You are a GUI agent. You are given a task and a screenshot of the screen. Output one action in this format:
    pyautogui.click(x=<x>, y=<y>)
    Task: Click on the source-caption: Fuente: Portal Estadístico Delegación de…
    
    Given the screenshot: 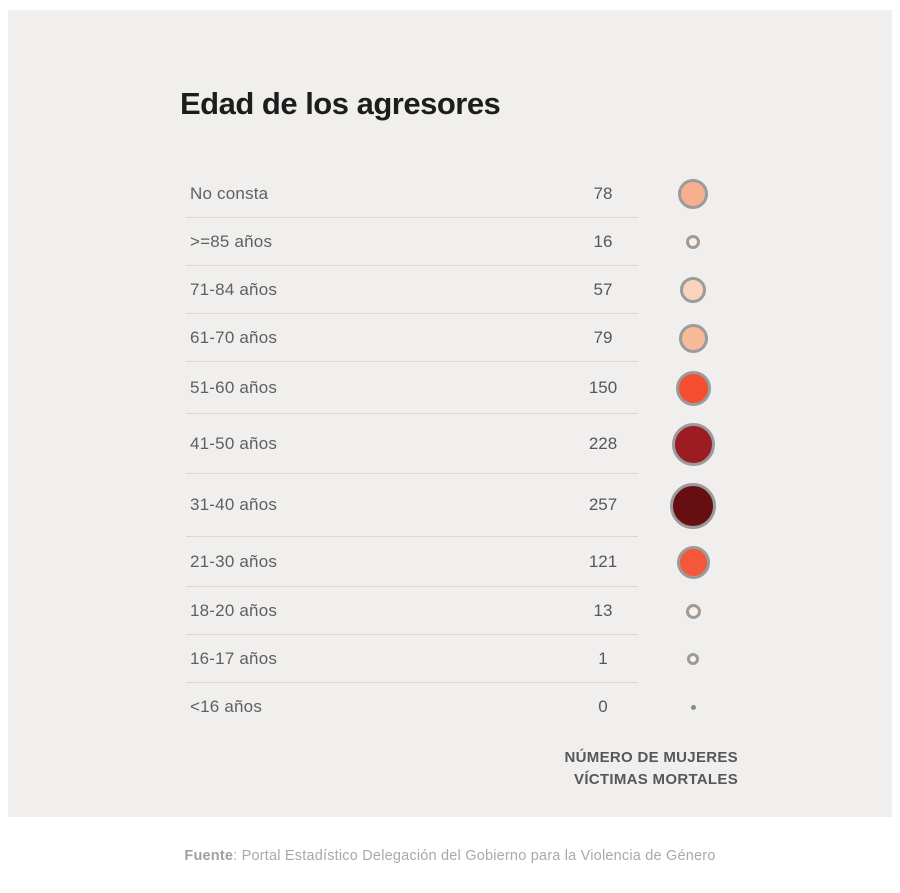 What is the action you would take?
    pyautogui.click(x=450, y=856)
    